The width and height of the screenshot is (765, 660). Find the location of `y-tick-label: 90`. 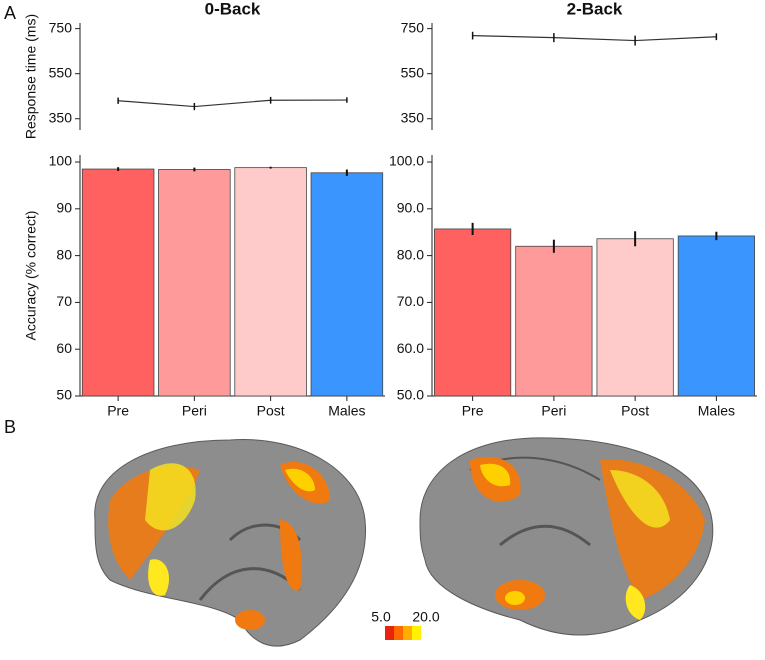

y-tick-label: 90 is located at coordinates (64, 208).